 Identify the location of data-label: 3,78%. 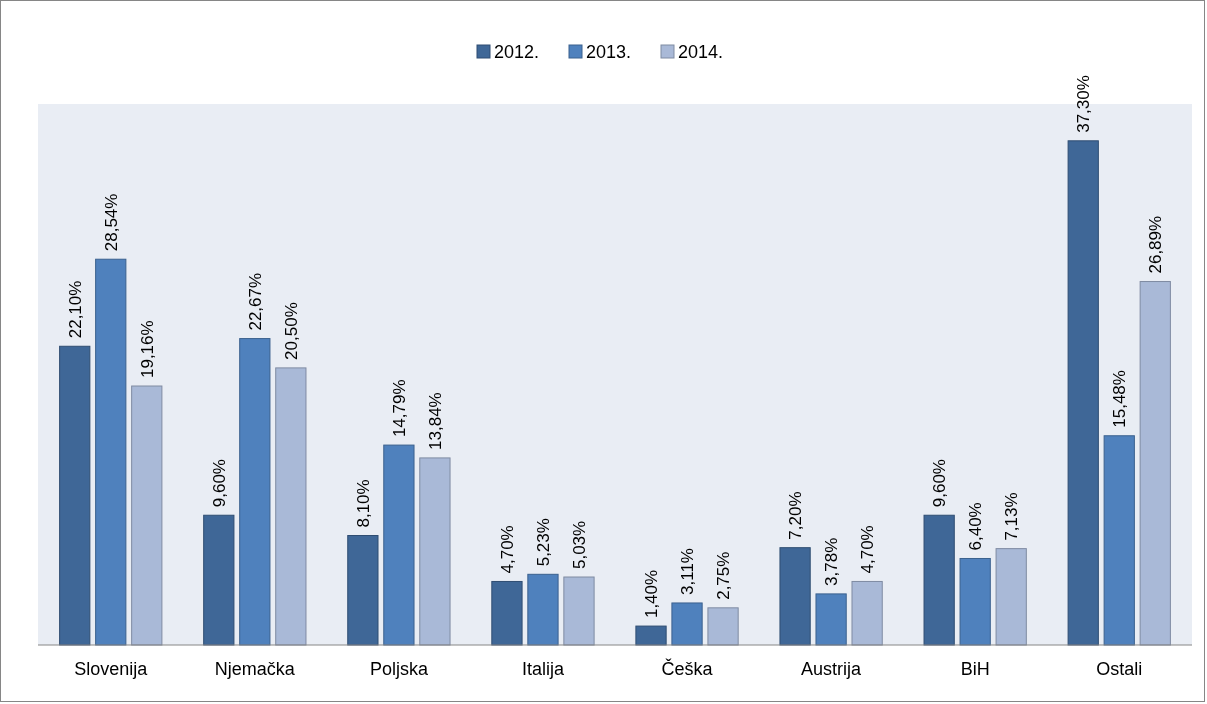
(832, 561).